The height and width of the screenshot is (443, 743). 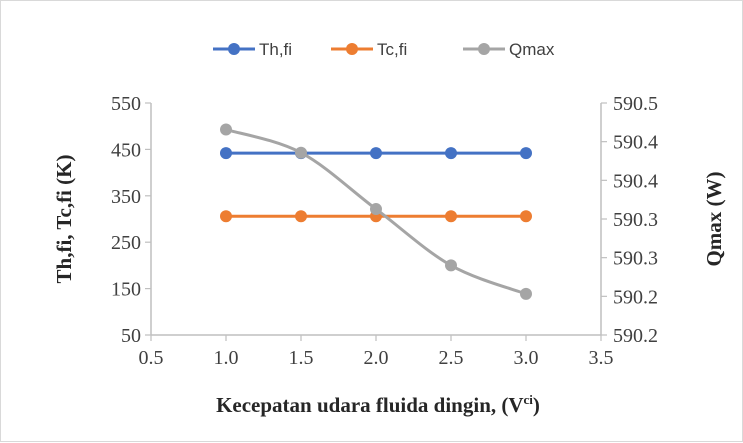 What do you see at coordinates (352, 49) in the screenshot?
I see `legend-marker-tc-fi` at bounding box center [352, 49].